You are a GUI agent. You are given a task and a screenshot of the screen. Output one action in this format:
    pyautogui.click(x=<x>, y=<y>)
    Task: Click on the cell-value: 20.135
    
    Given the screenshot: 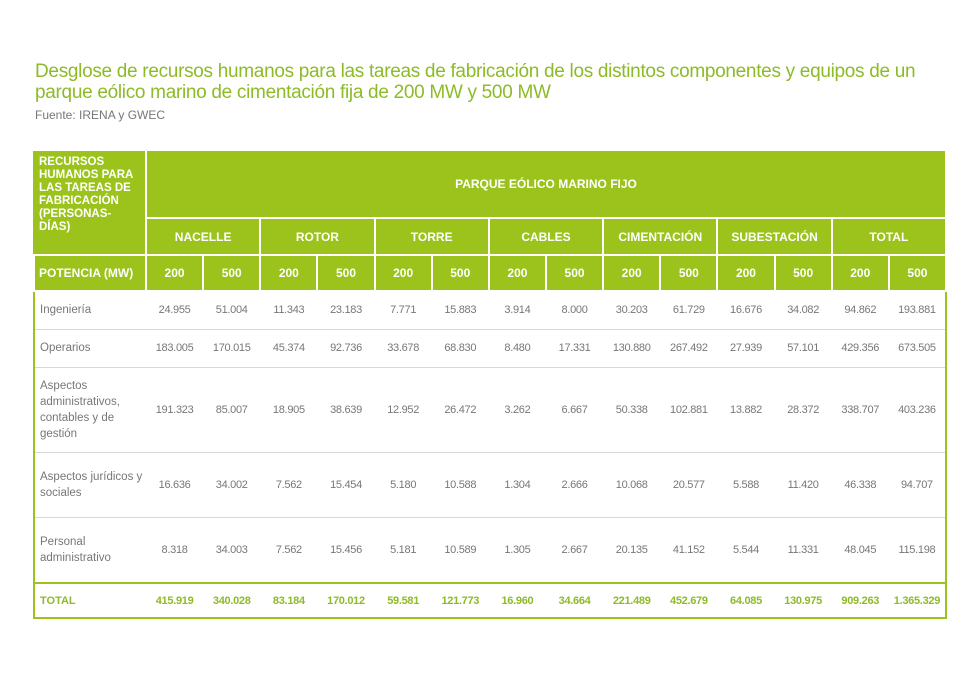 What is the action you would take?
    pyautogui.click(x=632, y=550)
    